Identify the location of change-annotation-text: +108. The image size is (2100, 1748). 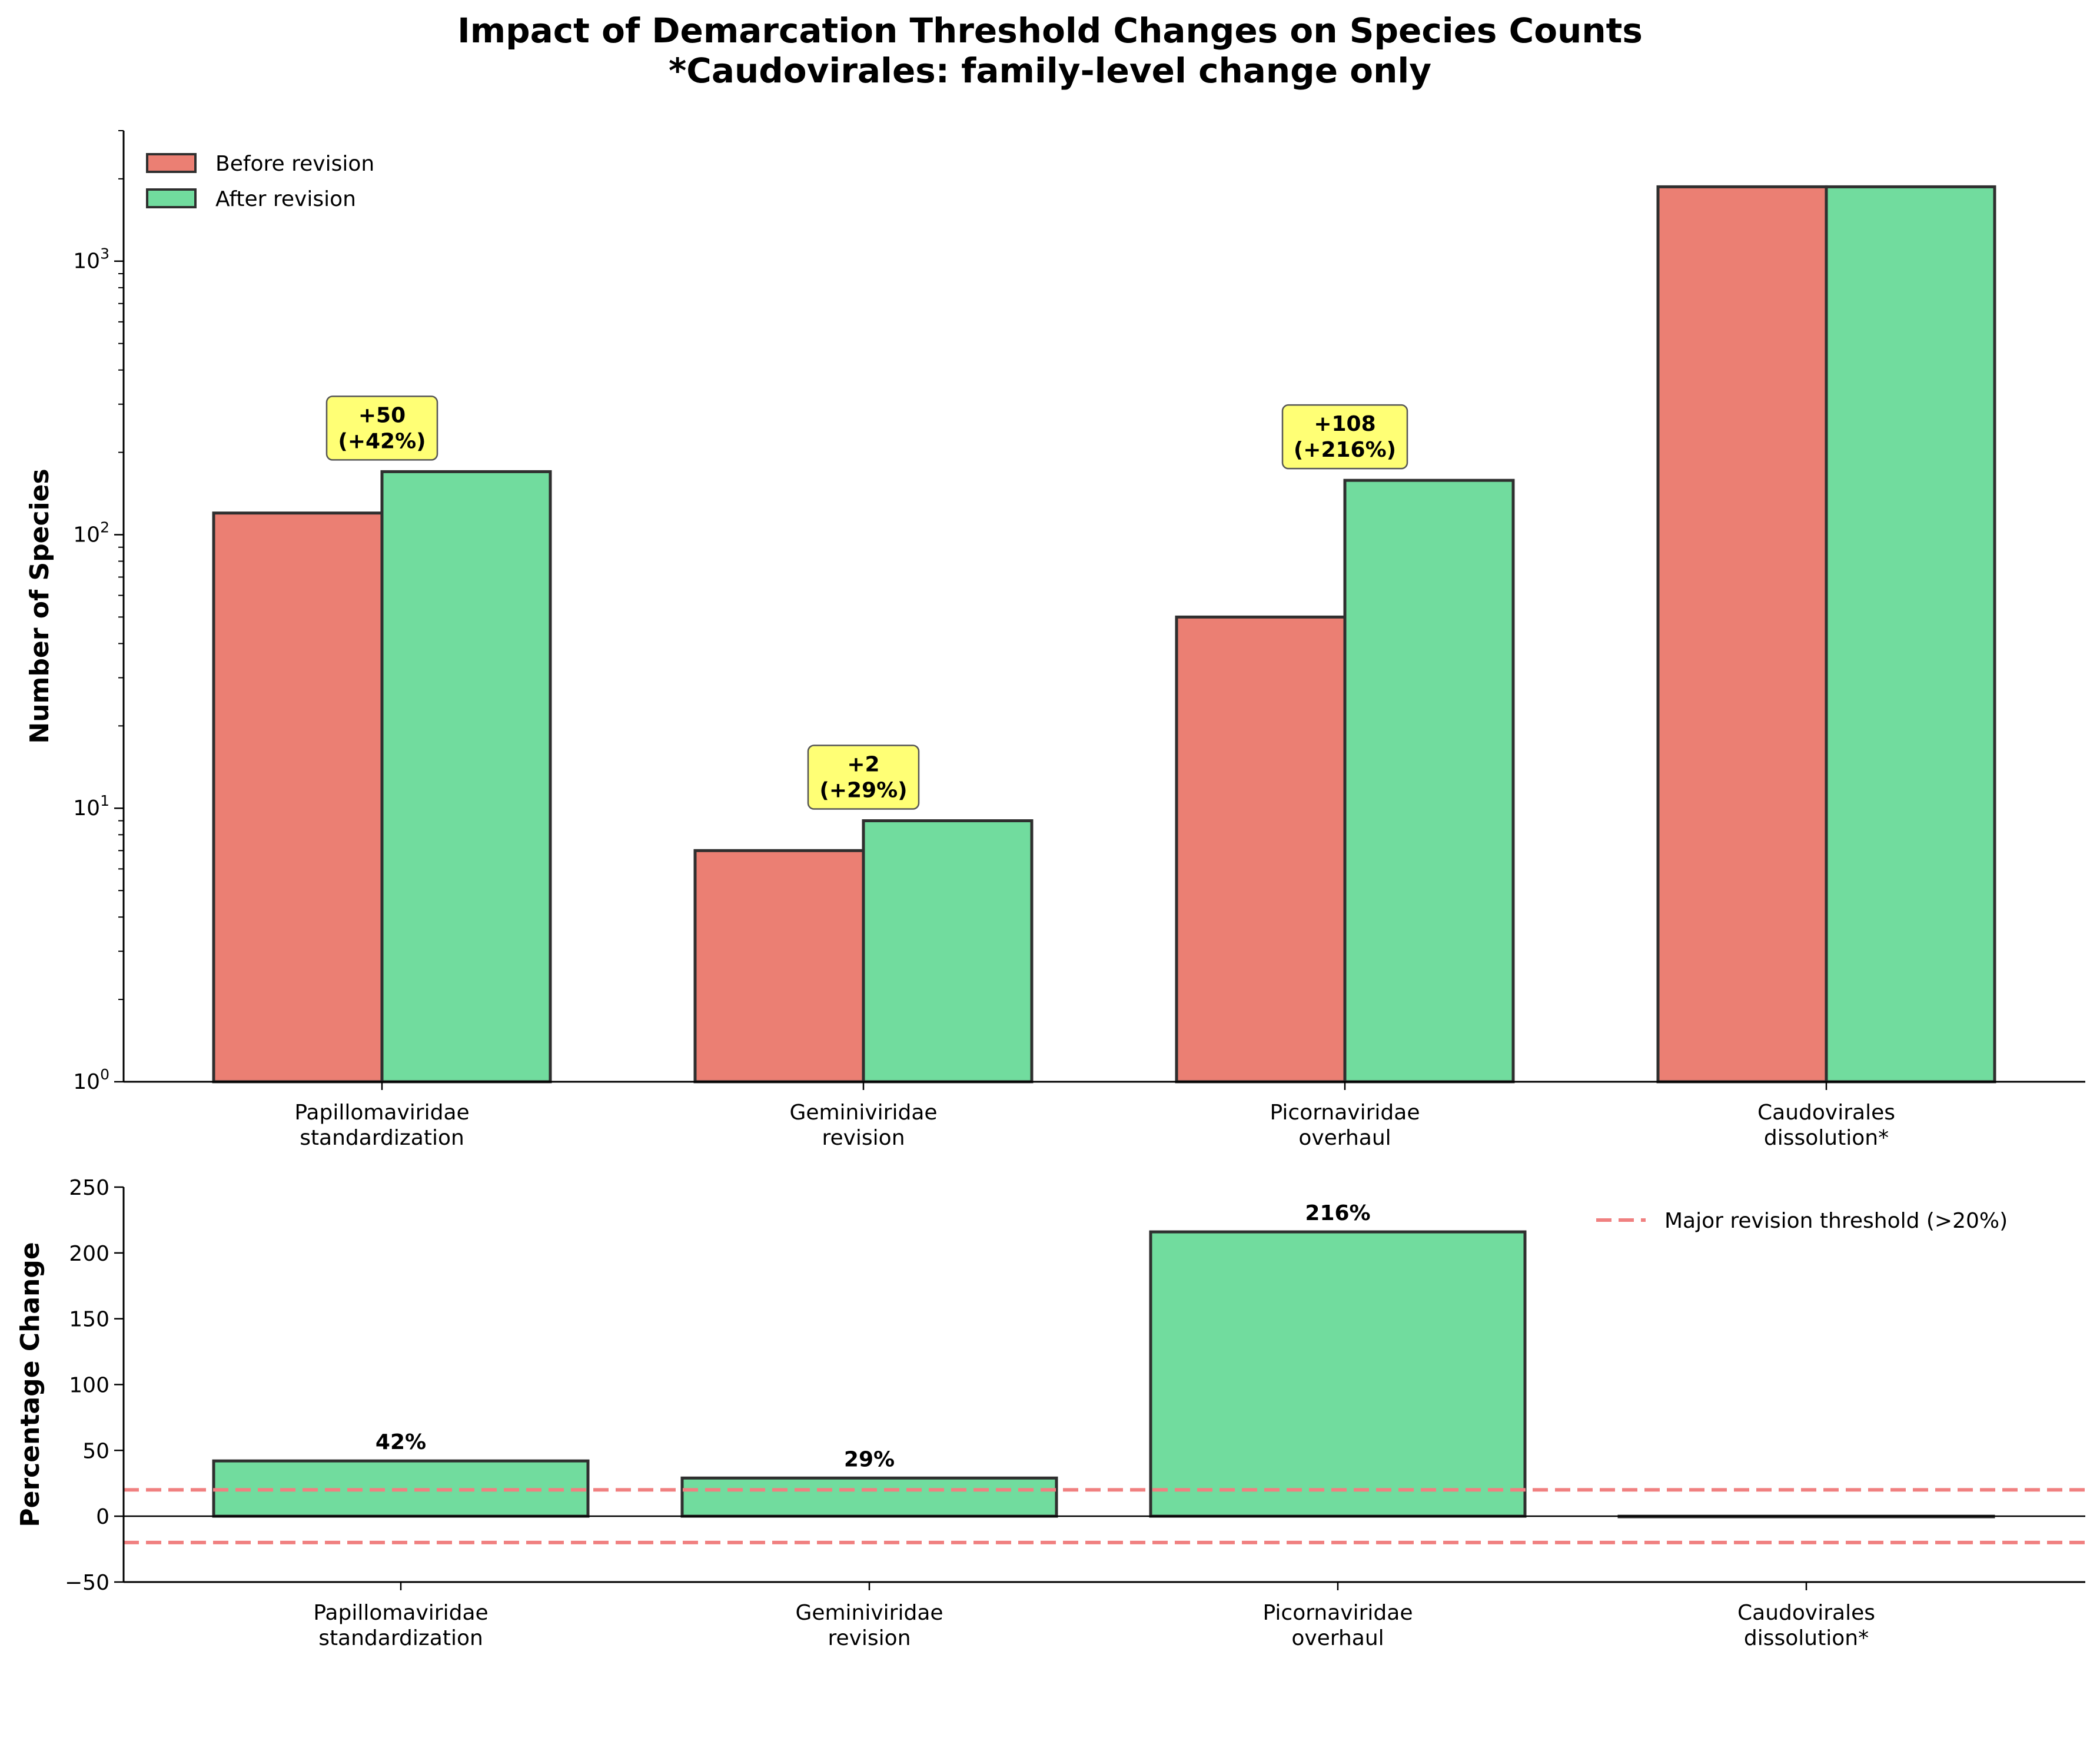
(1344, 424).